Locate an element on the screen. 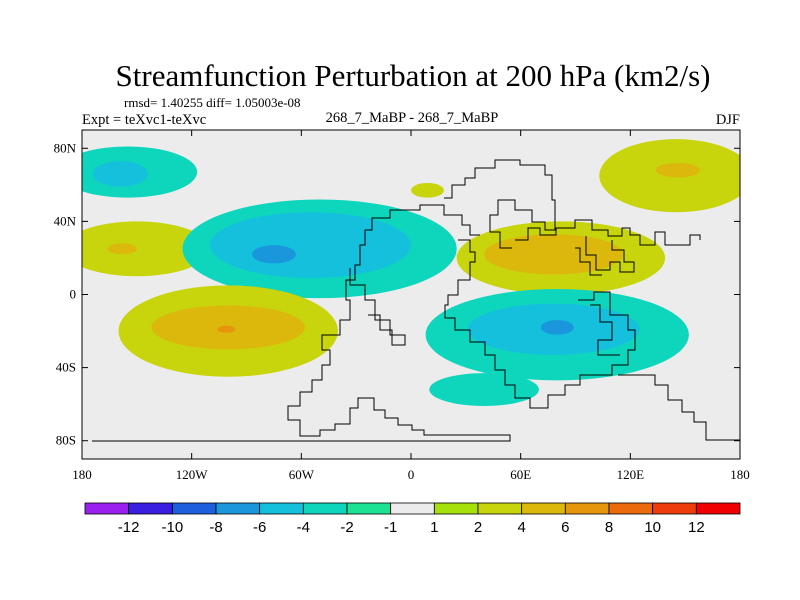 This screenshot has height=600, width=800. y-tick-label: 40N is located at coordinates (65, 220).